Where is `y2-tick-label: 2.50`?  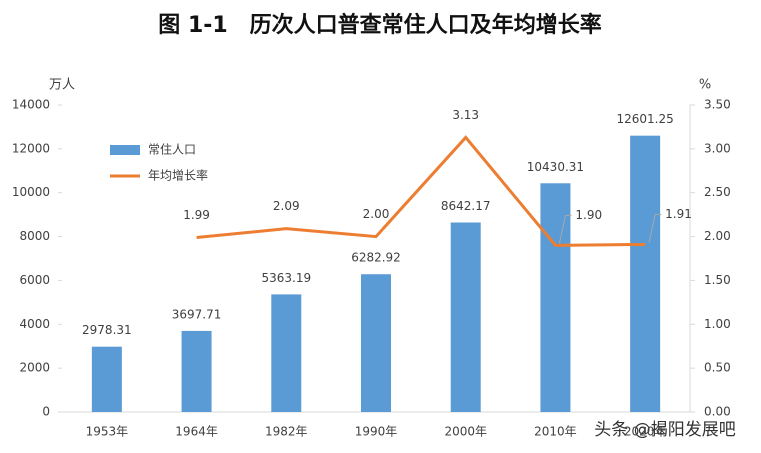
y2-tick-label: 2.50 is located at coordinates (717, 192).